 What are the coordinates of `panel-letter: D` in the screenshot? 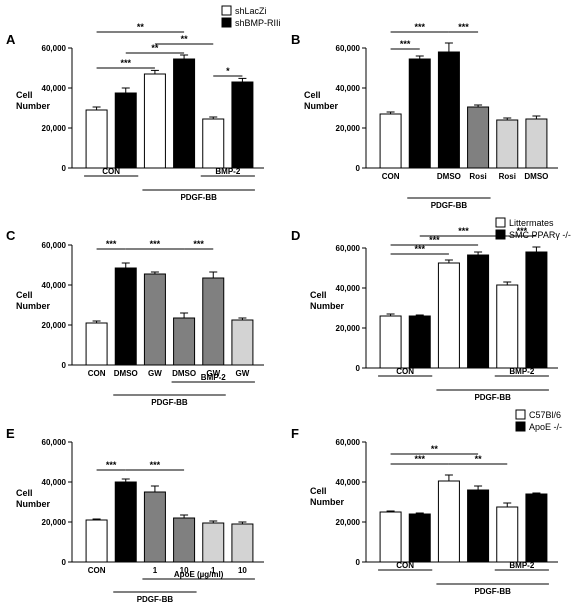 It's located at (295, 235).